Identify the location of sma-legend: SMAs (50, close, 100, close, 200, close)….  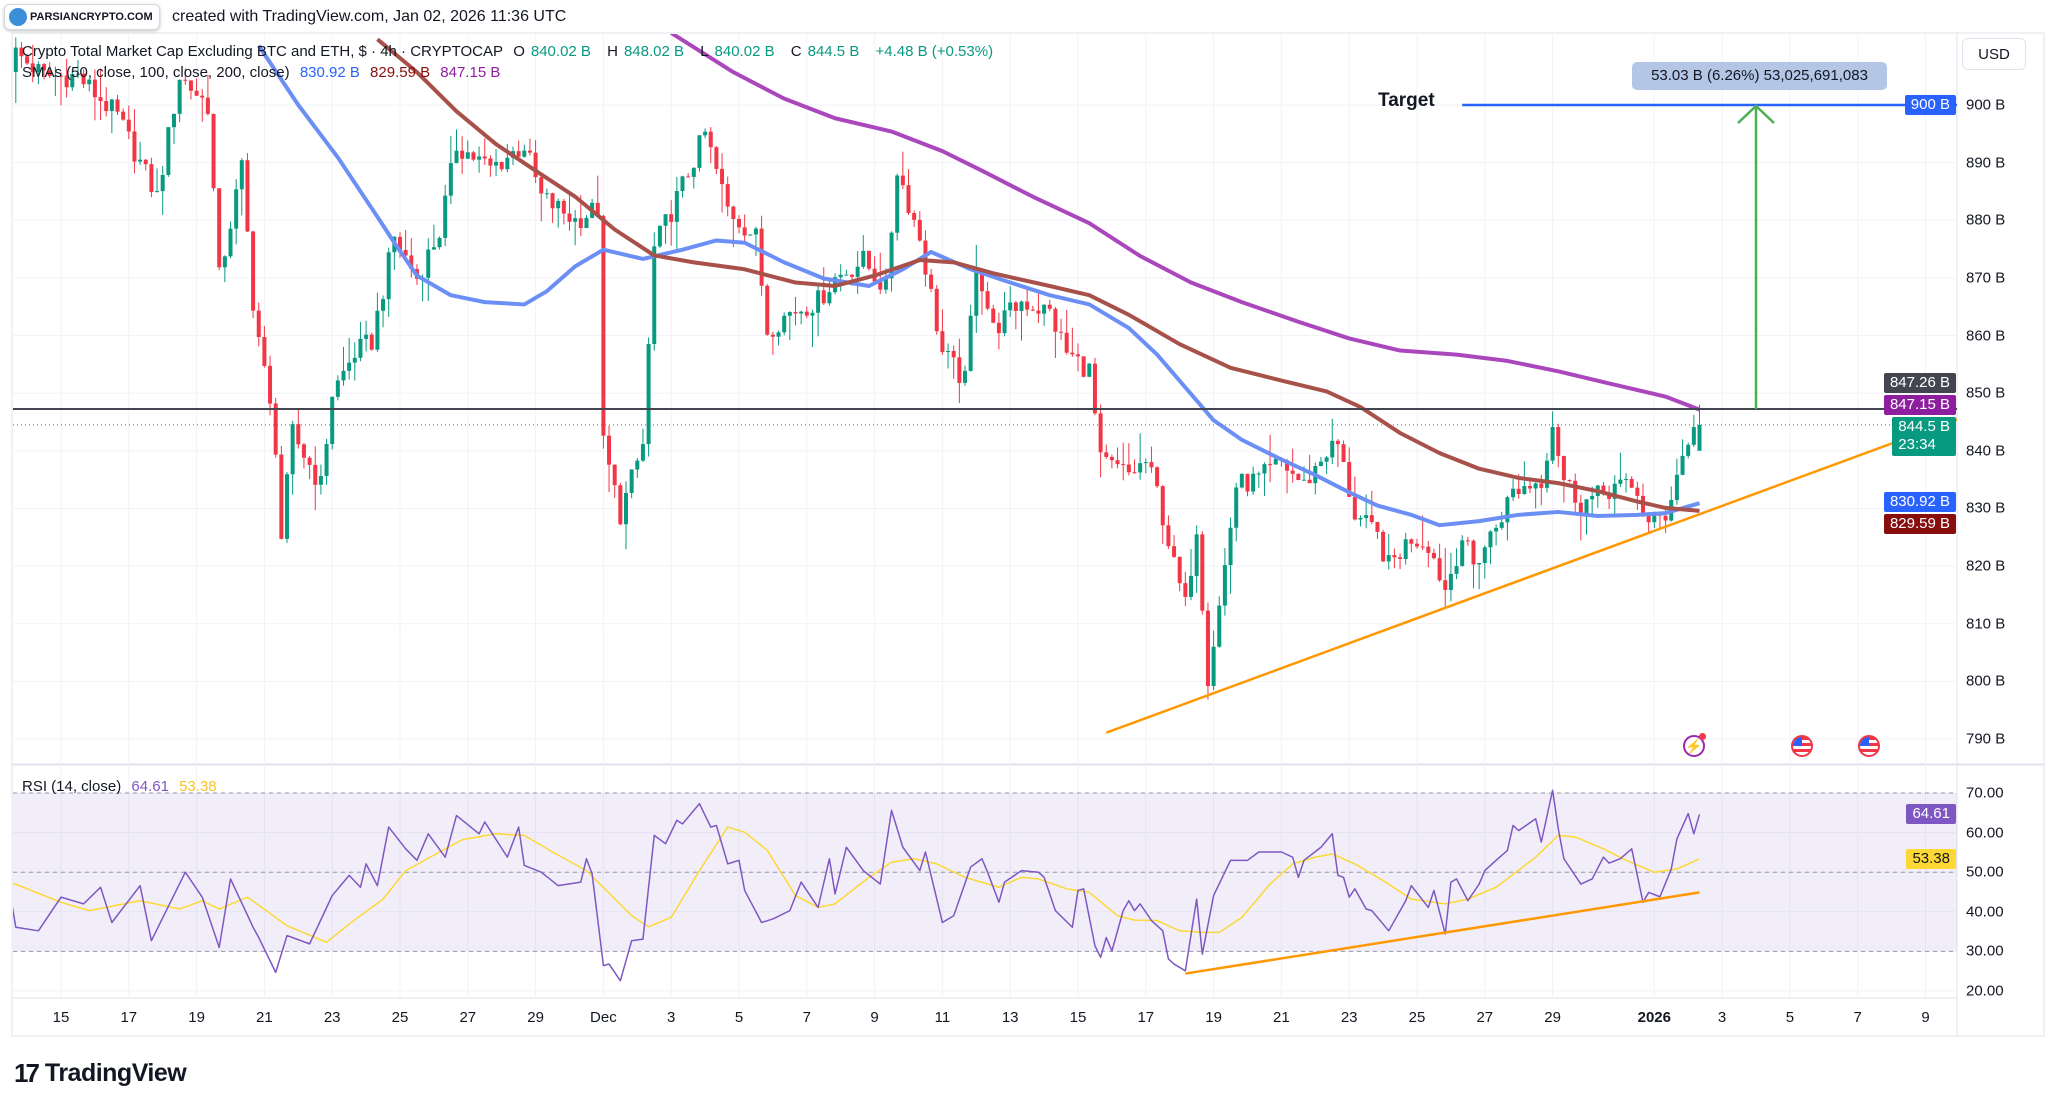
(264, 72).